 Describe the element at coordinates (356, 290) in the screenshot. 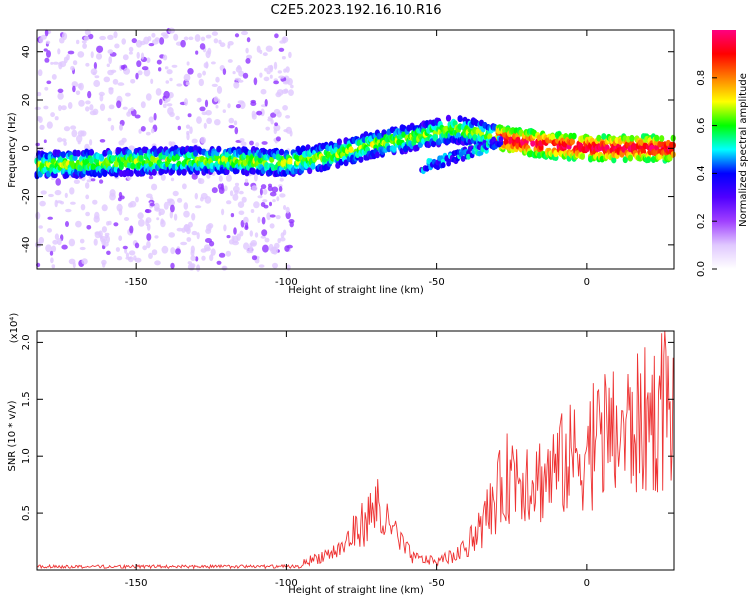

I see `spectrogram-x-axis-title: Height of straight line (km)` at that location.